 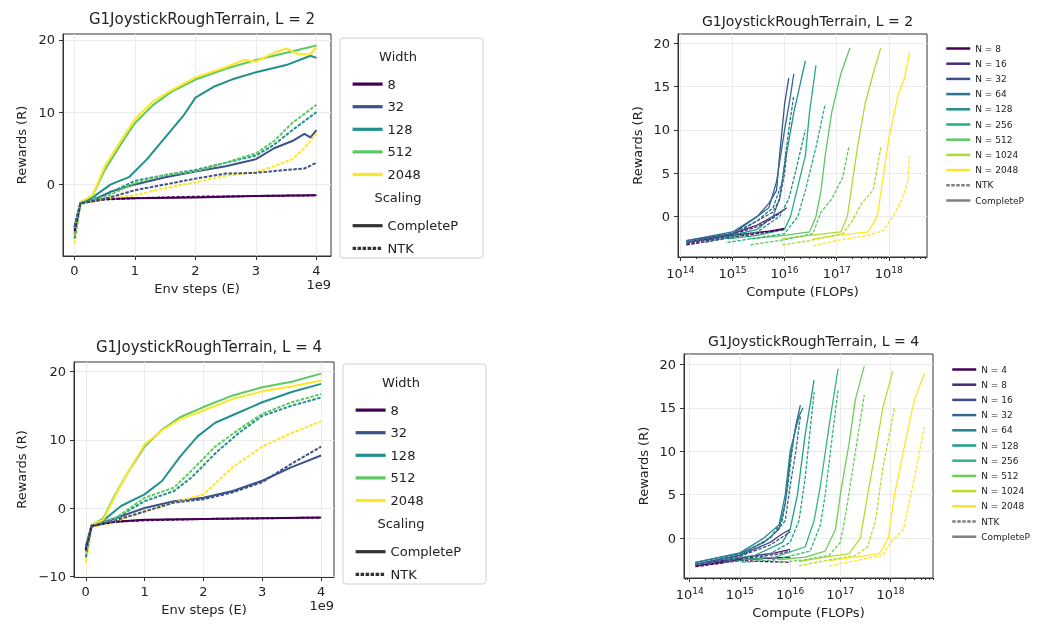 I want to click on y-tick-label: −10, so click(x=52, y=576).